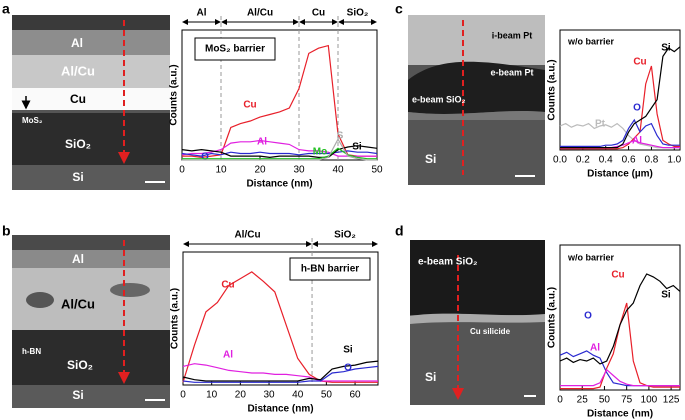 The image size is (685, 420). I want to click on plot-frame, so click(280, 318).